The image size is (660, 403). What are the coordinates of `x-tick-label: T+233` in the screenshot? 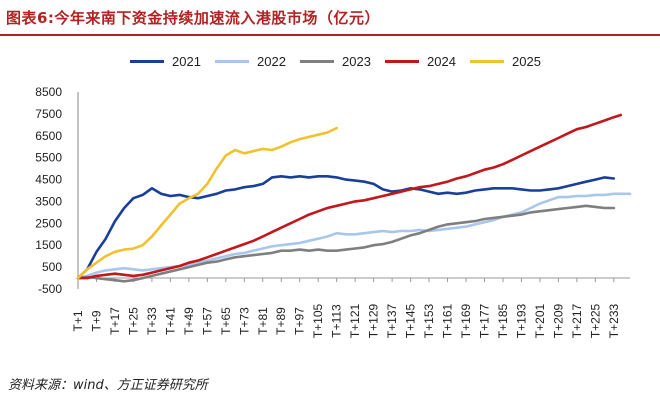 It's located at (614, 320).